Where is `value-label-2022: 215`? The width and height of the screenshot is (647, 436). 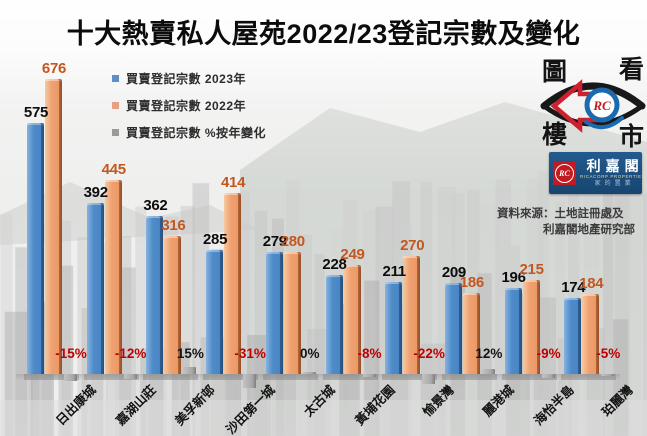 value-label-2022: 215 is located at coordinates (531, 269).